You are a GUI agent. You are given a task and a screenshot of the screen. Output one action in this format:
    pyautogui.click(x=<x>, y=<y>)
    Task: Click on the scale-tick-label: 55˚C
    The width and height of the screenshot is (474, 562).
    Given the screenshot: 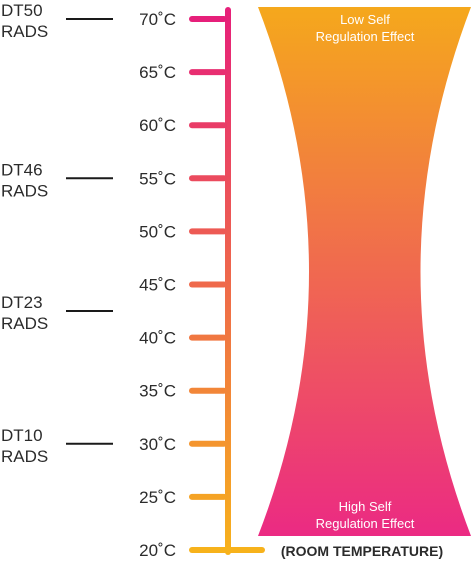 What is the action you would take?
    pyautogui.click(x=157, y=178)
    